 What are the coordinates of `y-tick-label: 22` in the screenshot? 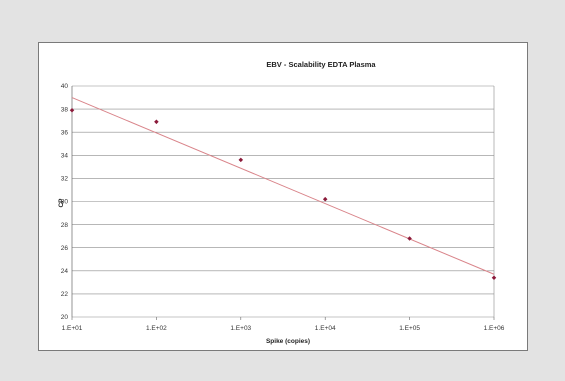 It's located at (65, 294).